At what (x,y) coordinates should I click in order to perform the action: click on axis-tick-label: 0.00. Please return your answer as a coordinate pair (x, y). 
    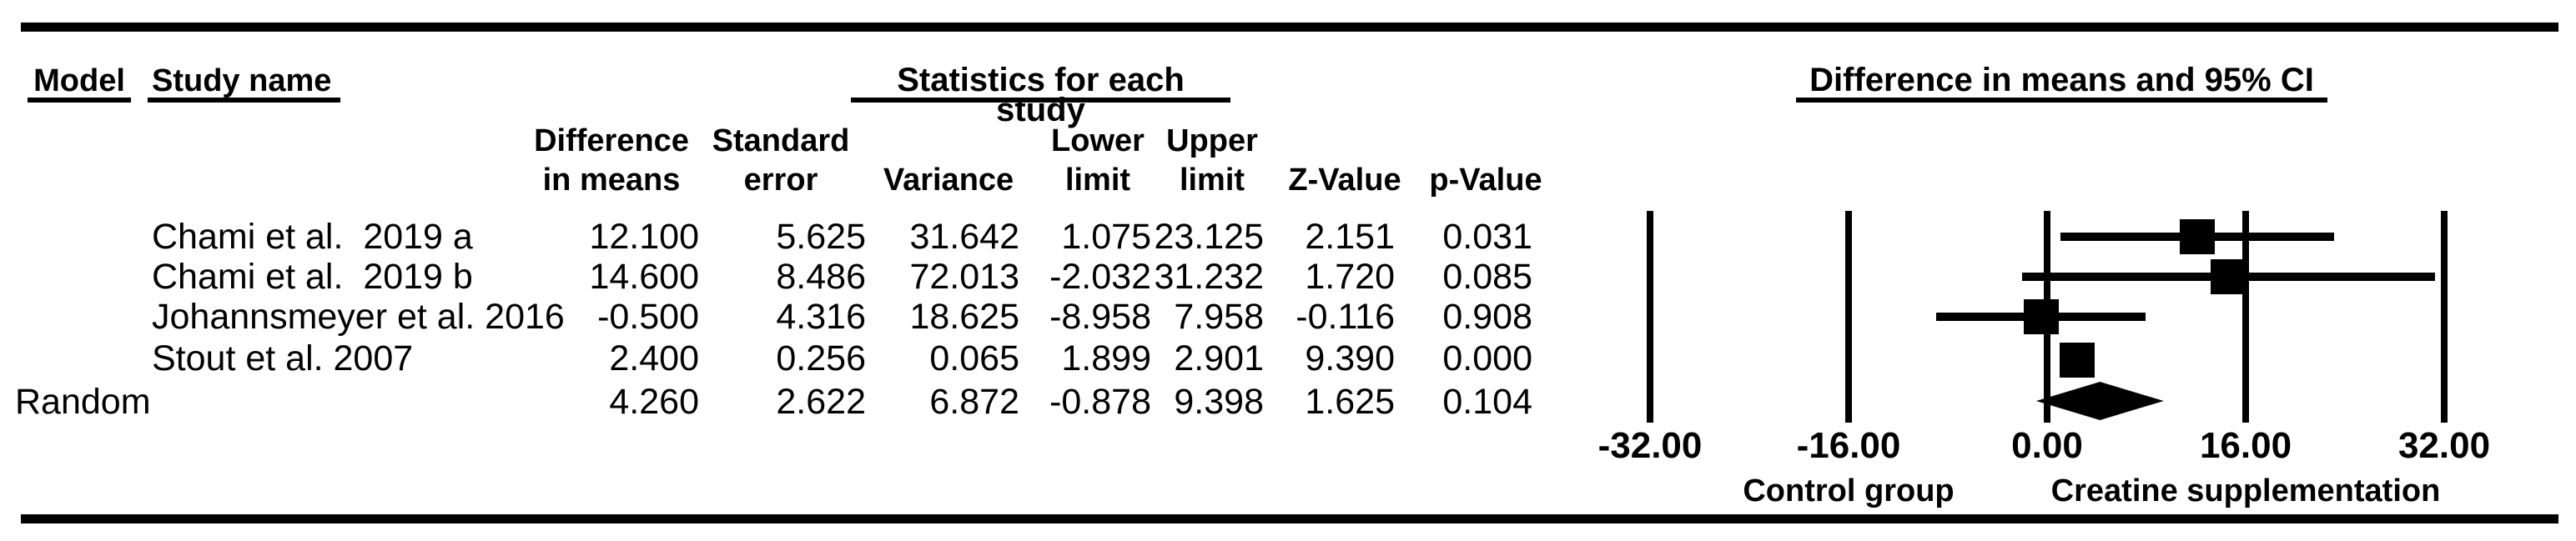
    Looking at the image, I should click on (2047, 446).